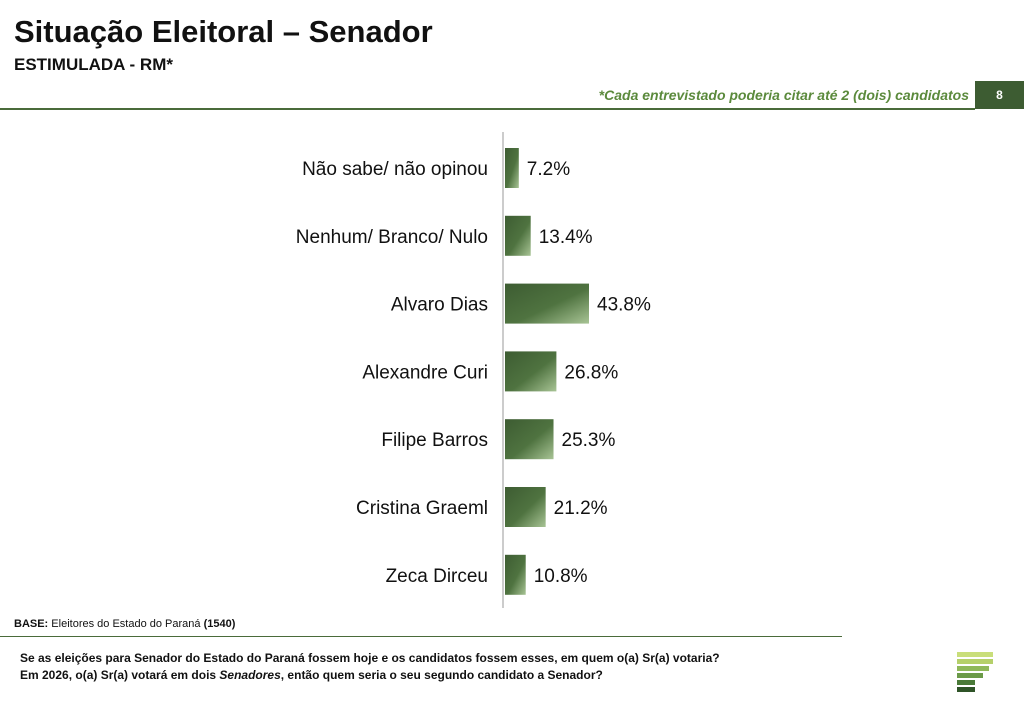  Describe the element at coordinates (591, 372) in the screenshot. I see `data-label: 26.8%` at that location.